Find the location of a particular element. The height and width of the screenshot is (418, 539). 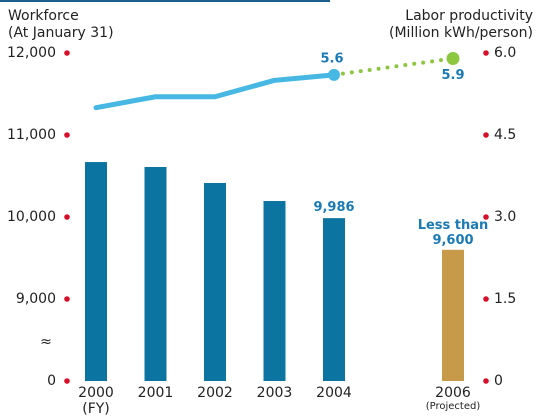

y2-tick-label: 3.0 is located at coordinates (505, 217).